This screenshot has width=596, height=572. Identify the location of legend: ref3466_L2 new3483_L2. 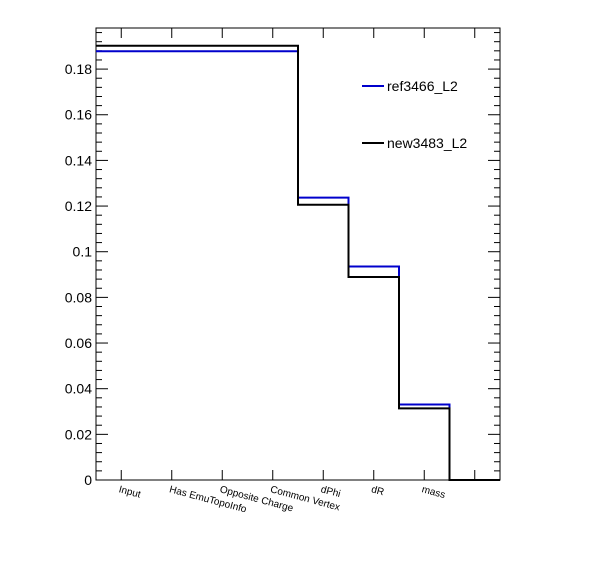
(422, 115).